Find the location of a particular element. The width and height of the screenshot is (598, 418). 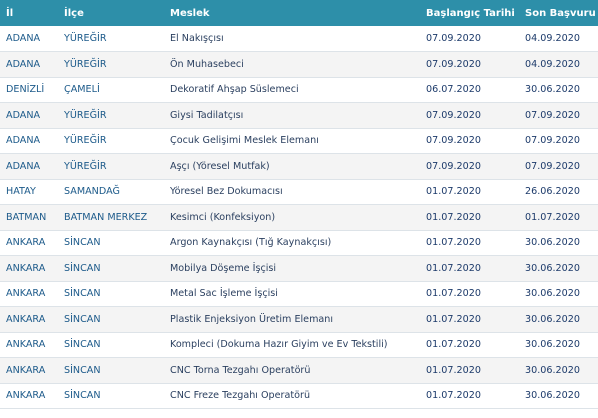

cell-meslek: CNC Freze Tezgahı Operatörü is located at coordinates (292, 396).